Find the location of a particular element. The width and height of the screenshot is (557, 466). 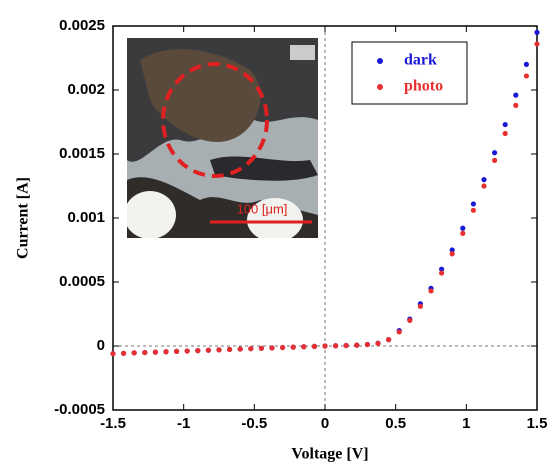

x-axis-label: Voltage [V] is located at coordinates (329, 454).